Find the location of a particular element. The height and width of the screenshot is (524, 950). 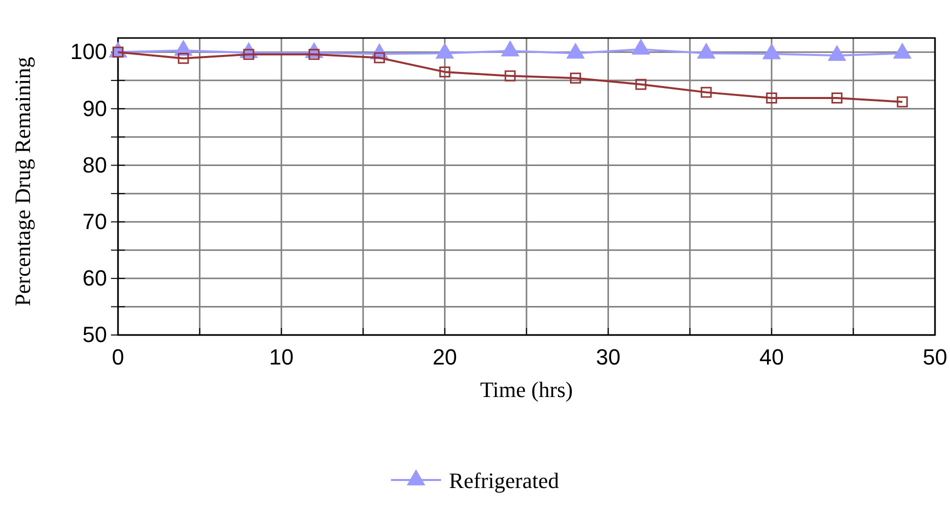

x-tick-label: 0 is located at coordinates (118, 357).